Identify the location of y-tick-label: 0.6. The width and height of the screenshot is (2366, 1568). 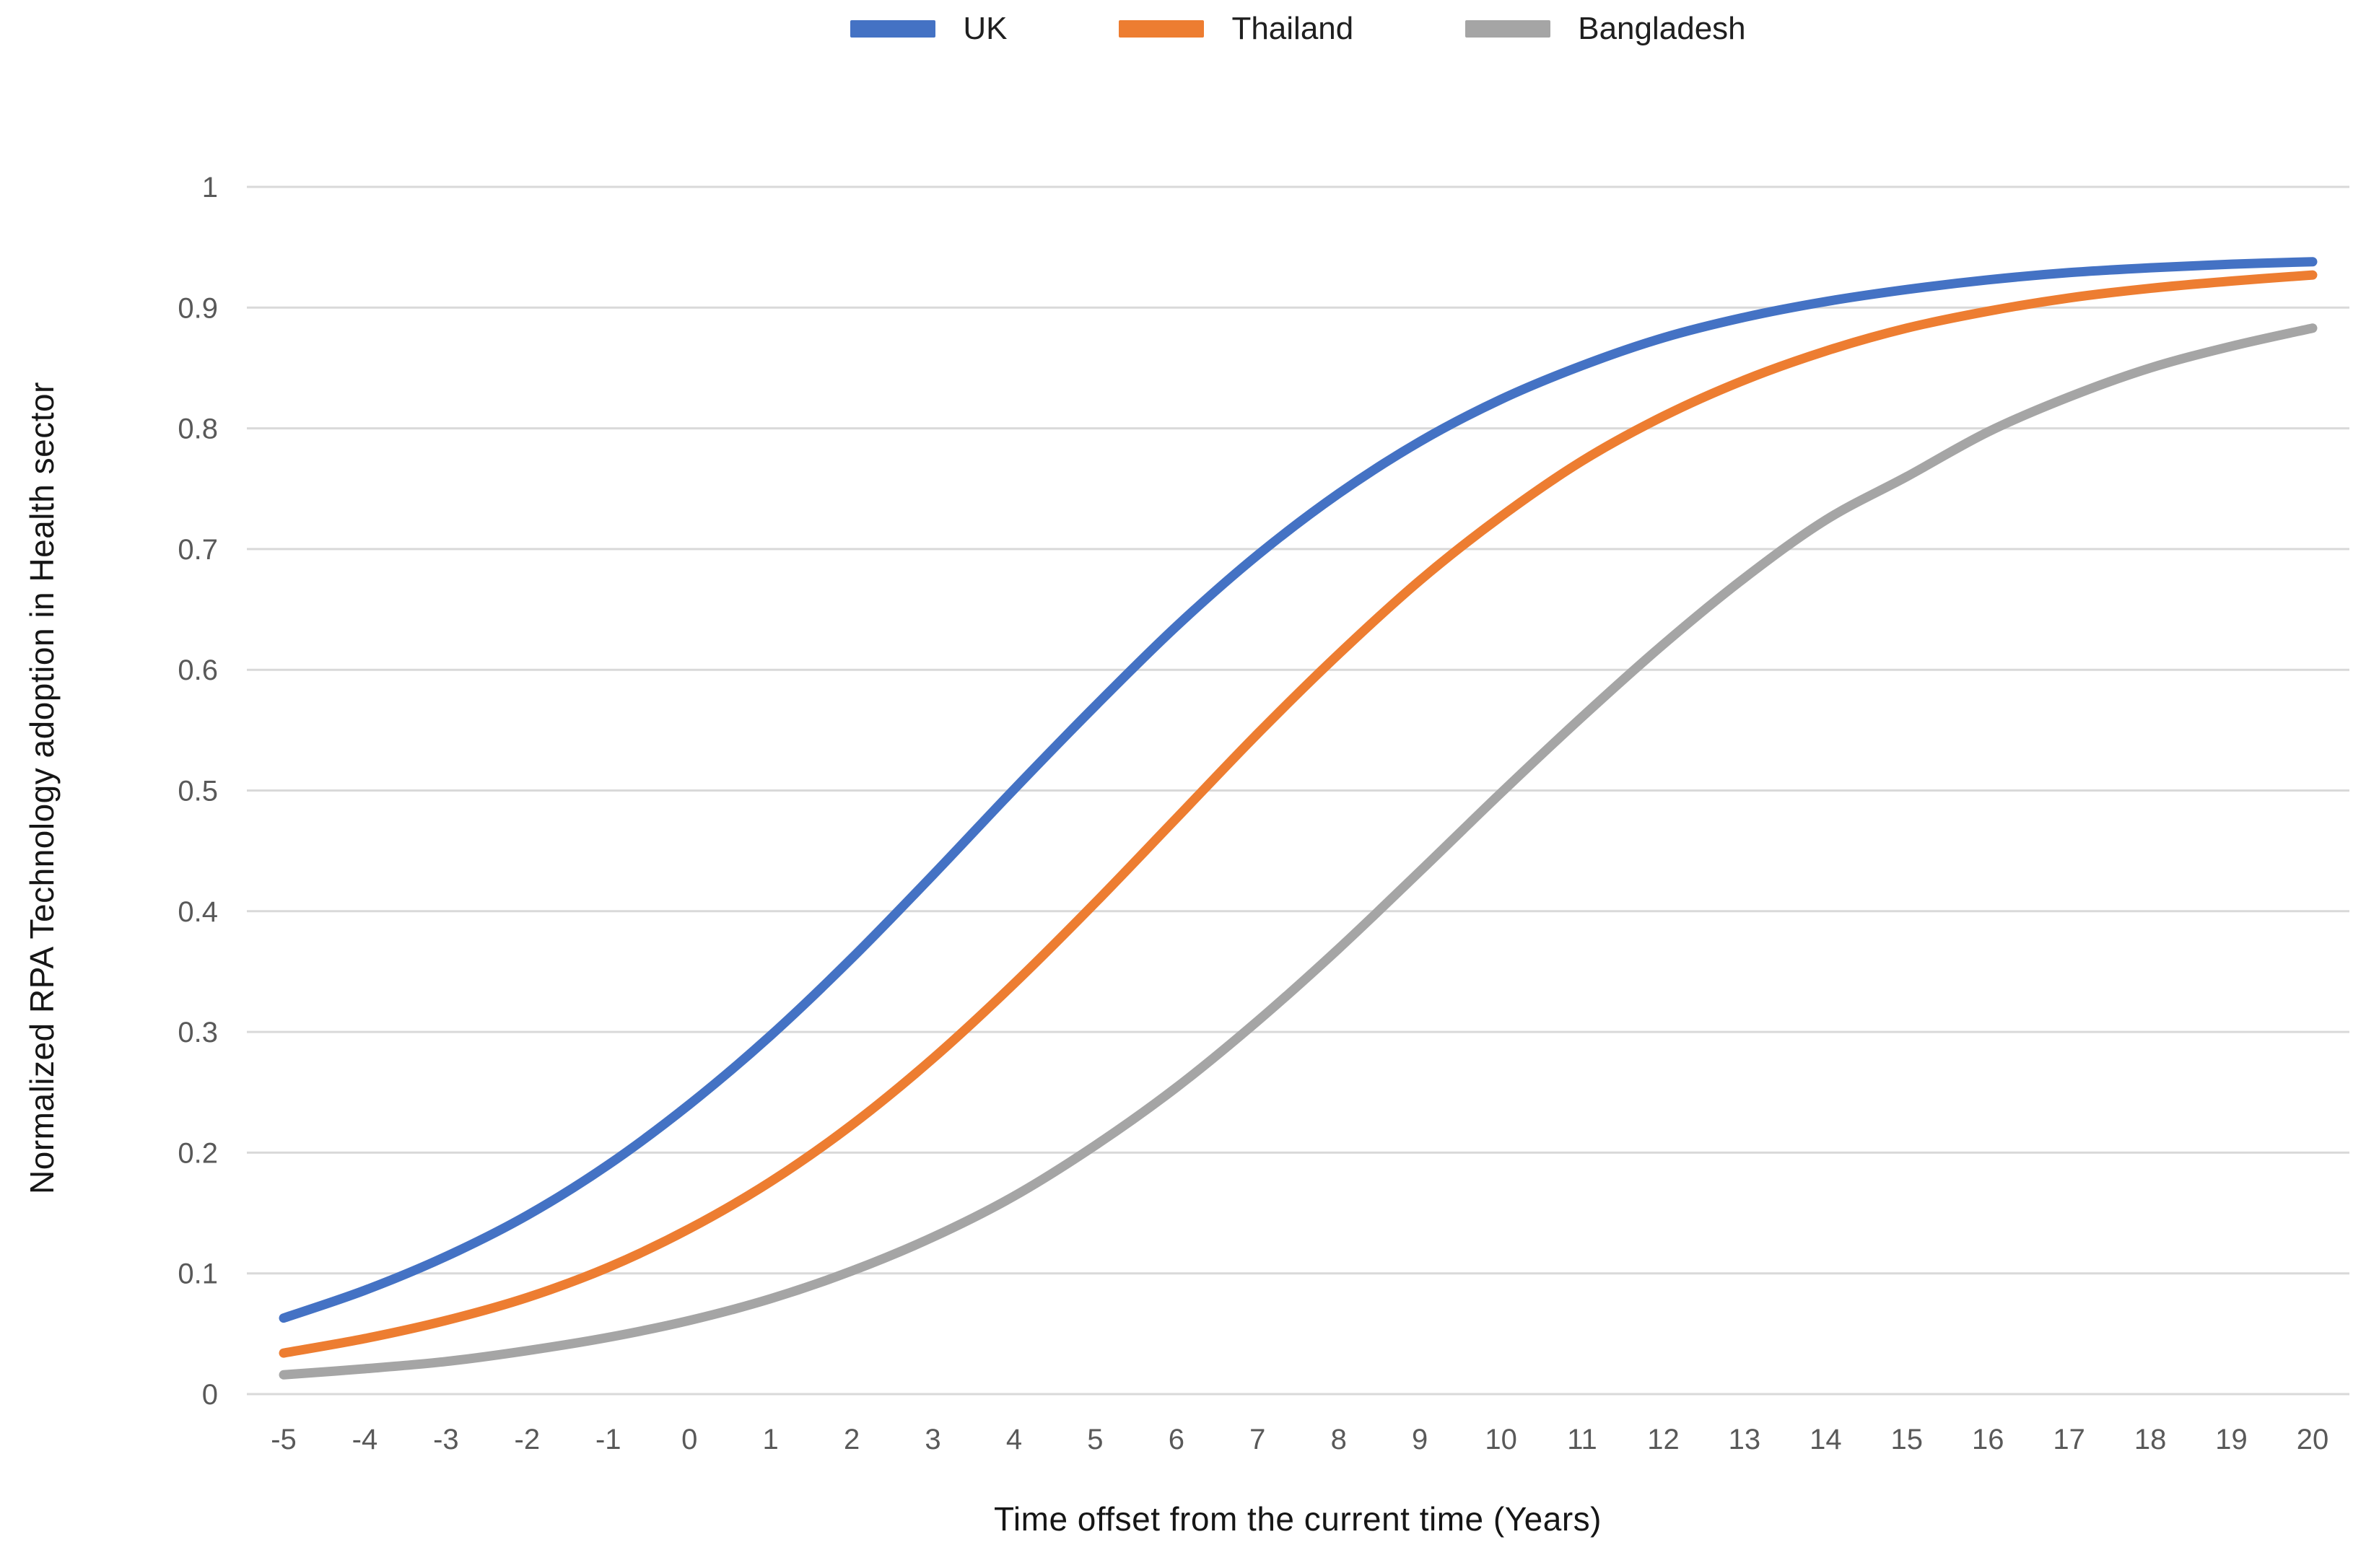
(198, 670).